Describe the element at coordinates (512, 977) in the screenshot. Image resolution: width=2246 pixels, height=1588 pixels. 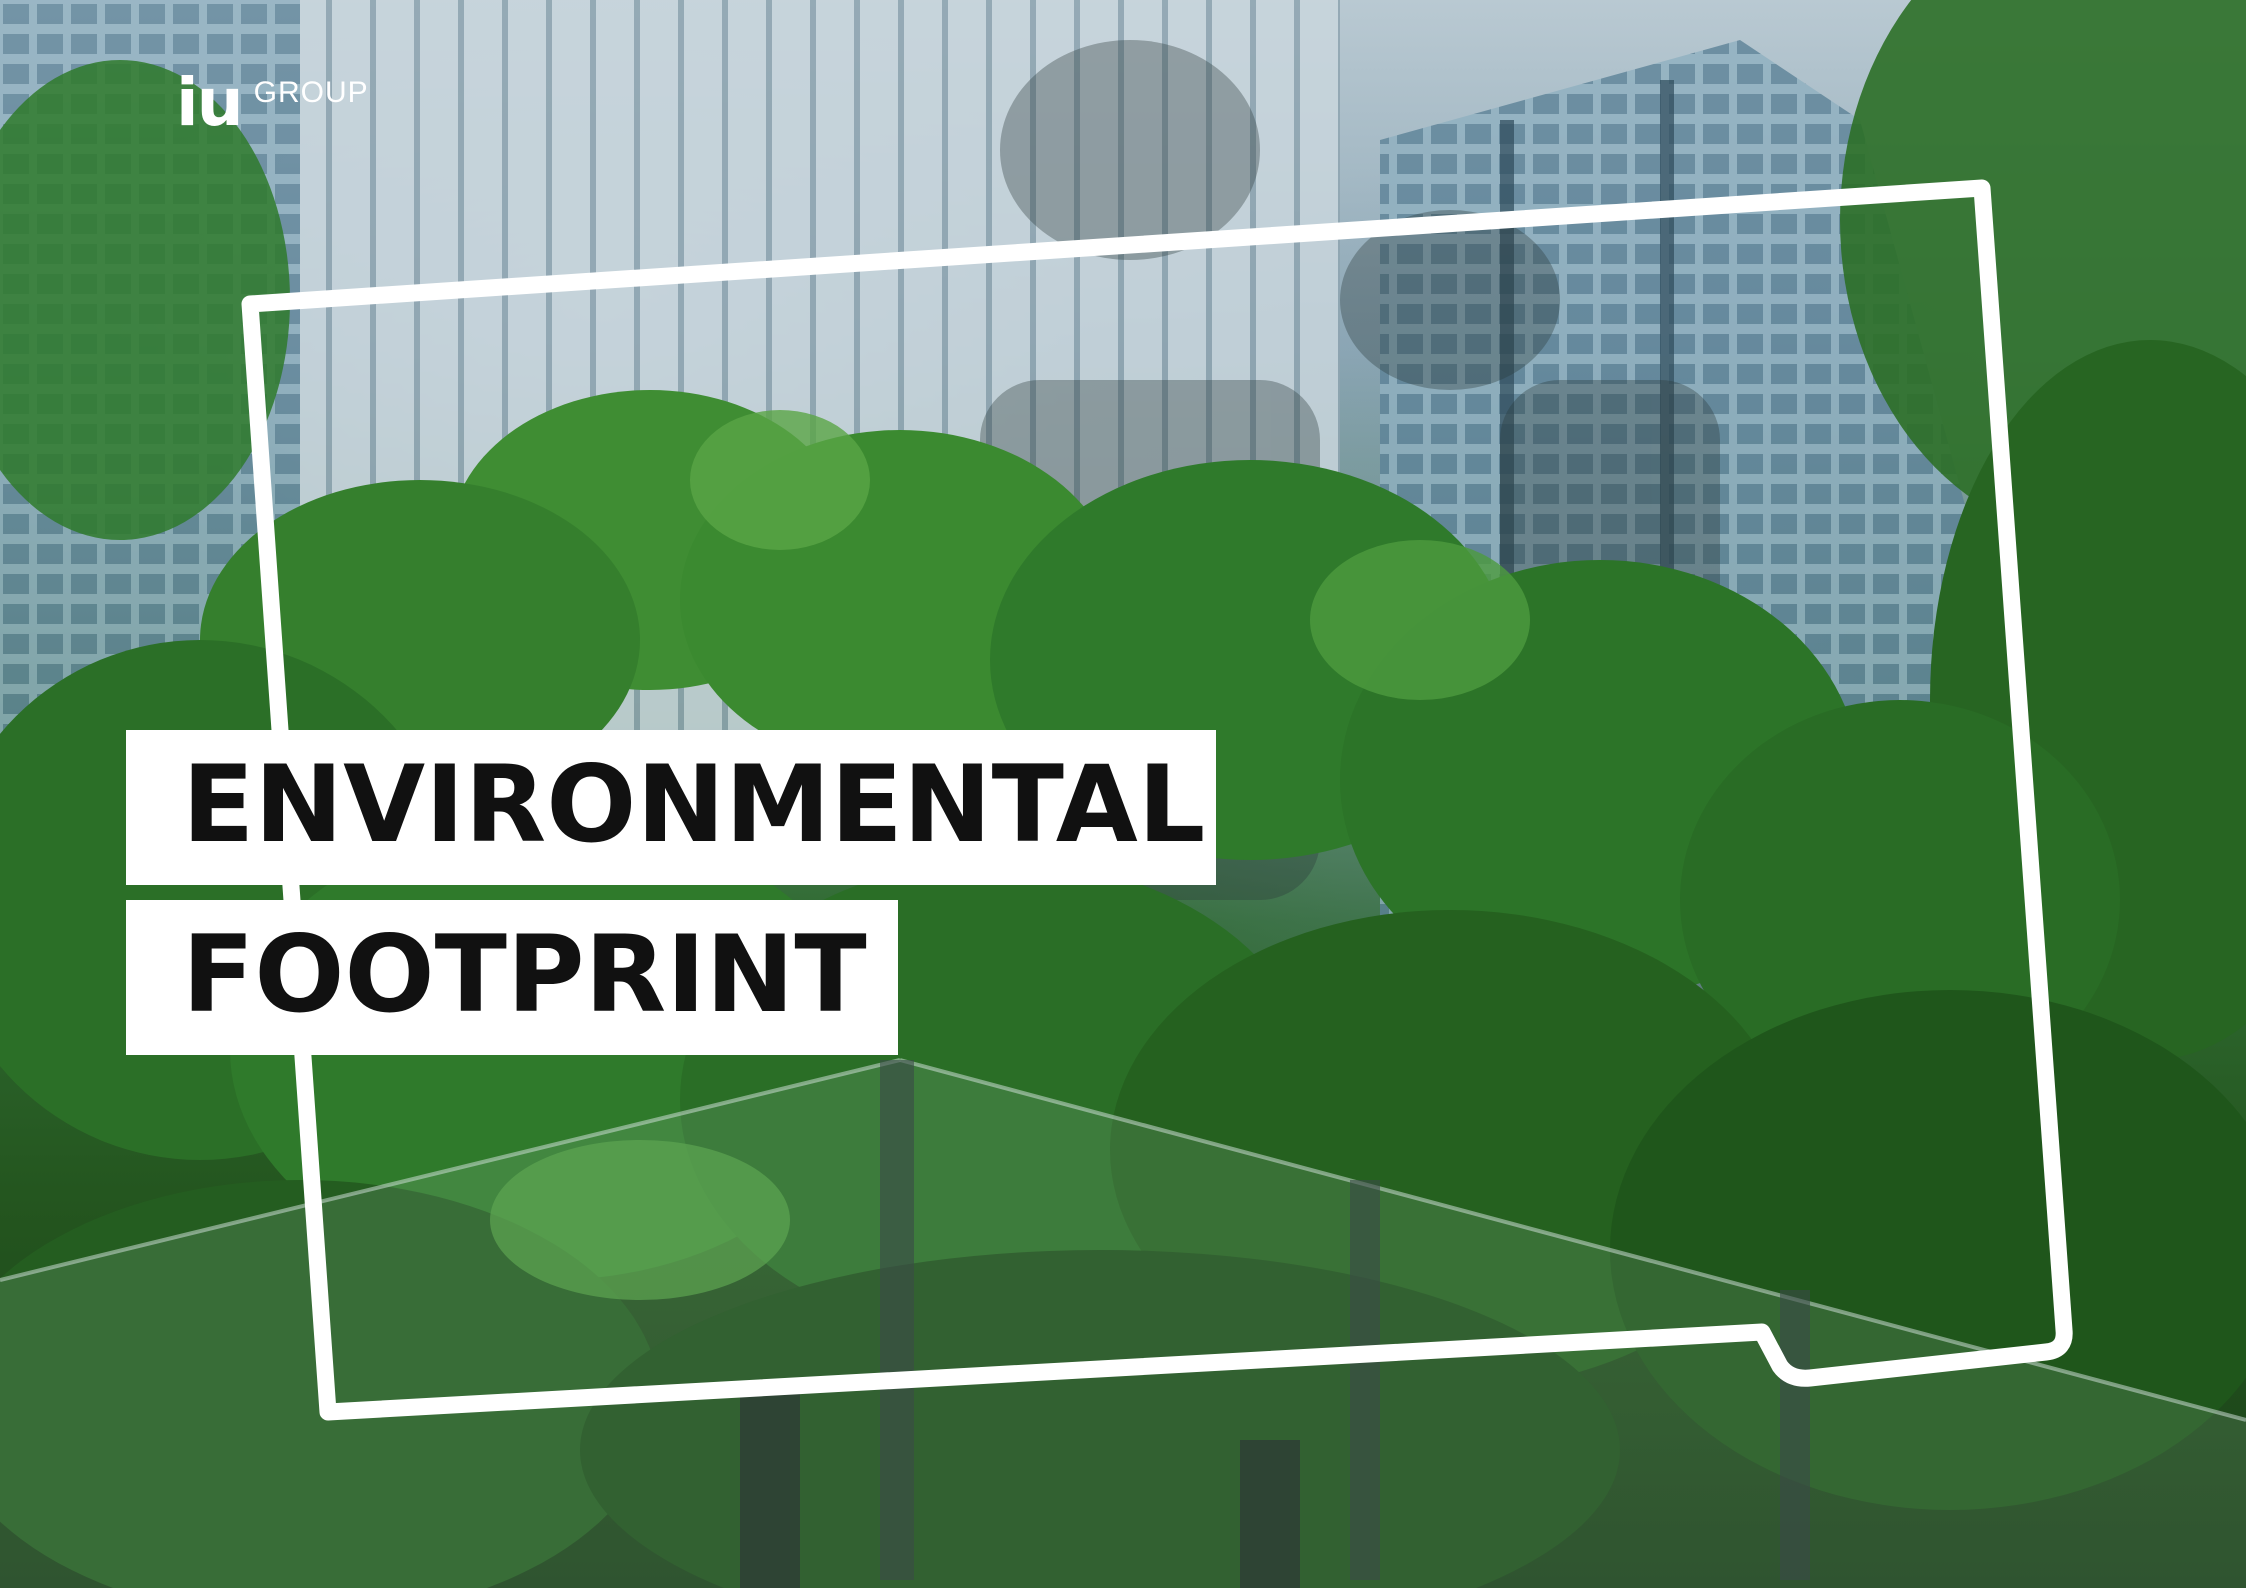
I see `title-line-2: FOOTPRINT` at that location.